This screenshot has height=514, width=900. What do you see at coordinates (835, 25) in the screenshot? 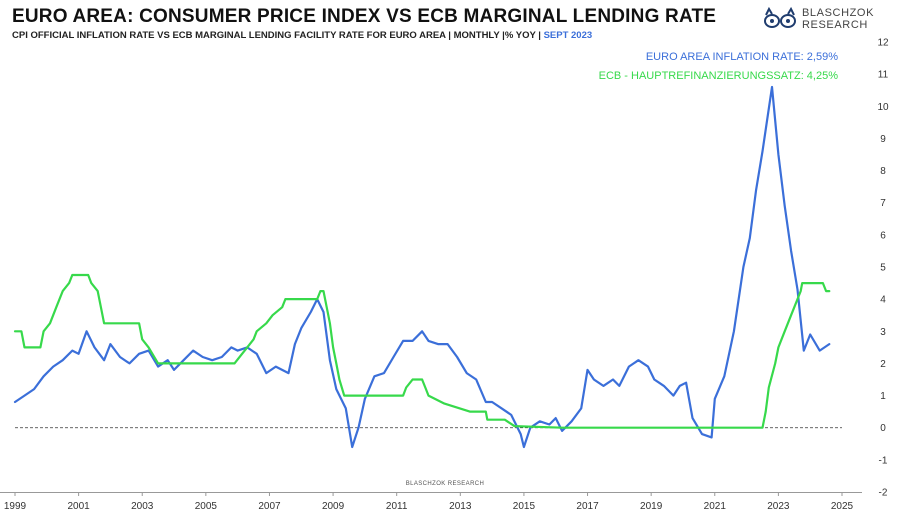
I see `logo-line-2: RESEARCH` at bounding box center [835, 25].